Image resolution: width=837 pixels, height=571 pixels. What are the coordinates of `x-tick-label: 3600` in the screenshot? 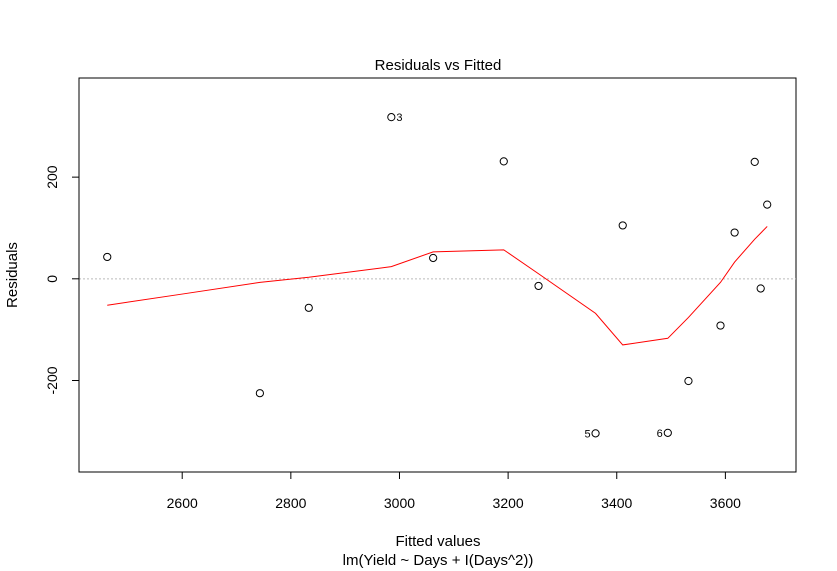 It's located at (725, 503).